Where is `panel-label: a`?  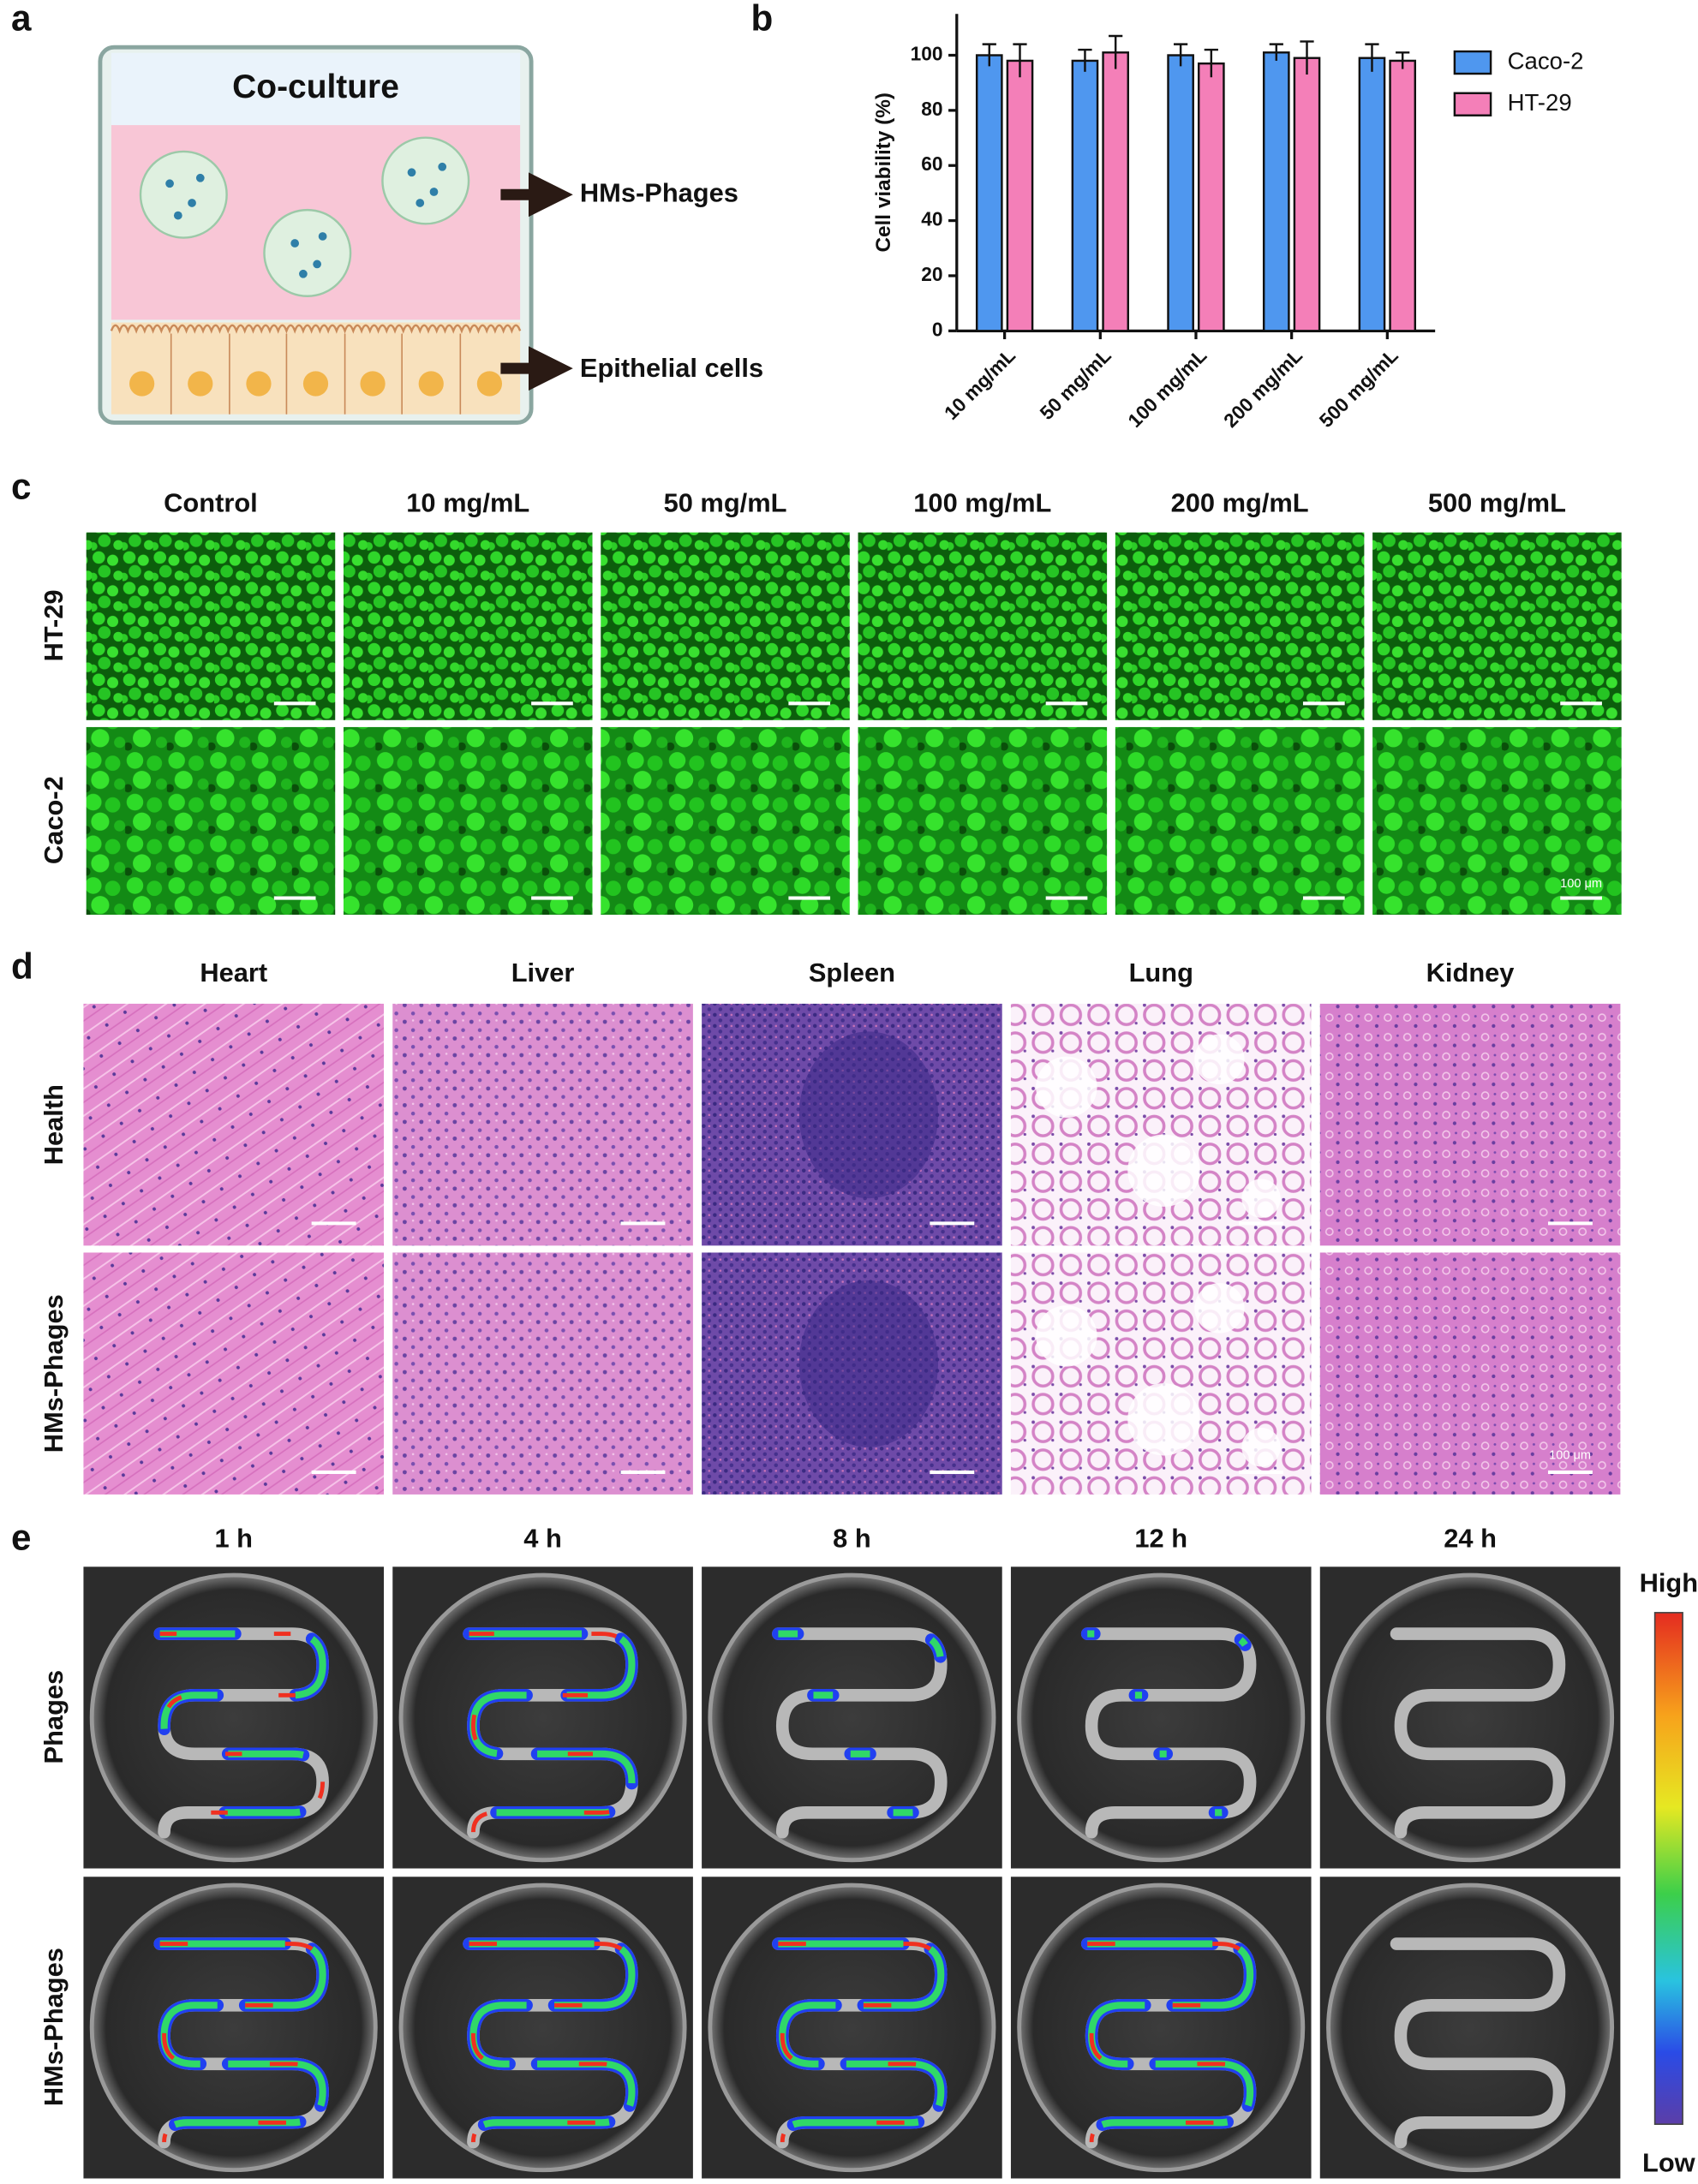 panel-label: a is located at coordinates (22, 19).